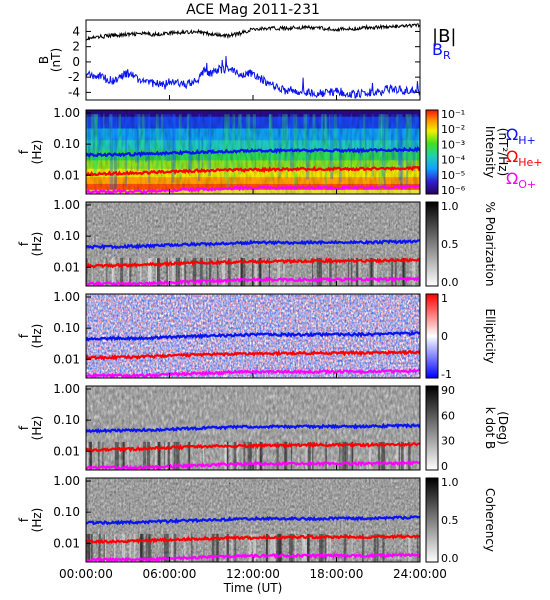 The width and height of the screenshot is (550, 600). What do you see at coordinates (253, 588) in the screenshot?
I see `x-axis-label: Time (UT)` at bounding box center [253, 588].